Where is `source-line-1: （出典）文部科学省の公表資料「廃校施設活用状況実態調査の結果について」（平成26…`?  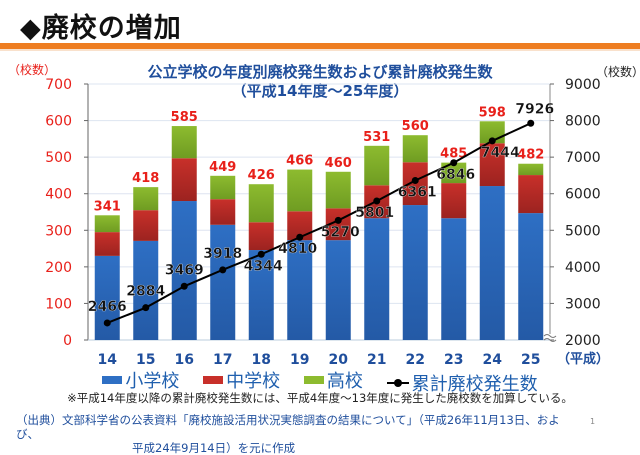
source-line-1: （出典）文部科学省の公表資料「廃校施設活用状況実態調査の結果について」（平成26… is located at coordinates (288, 427).